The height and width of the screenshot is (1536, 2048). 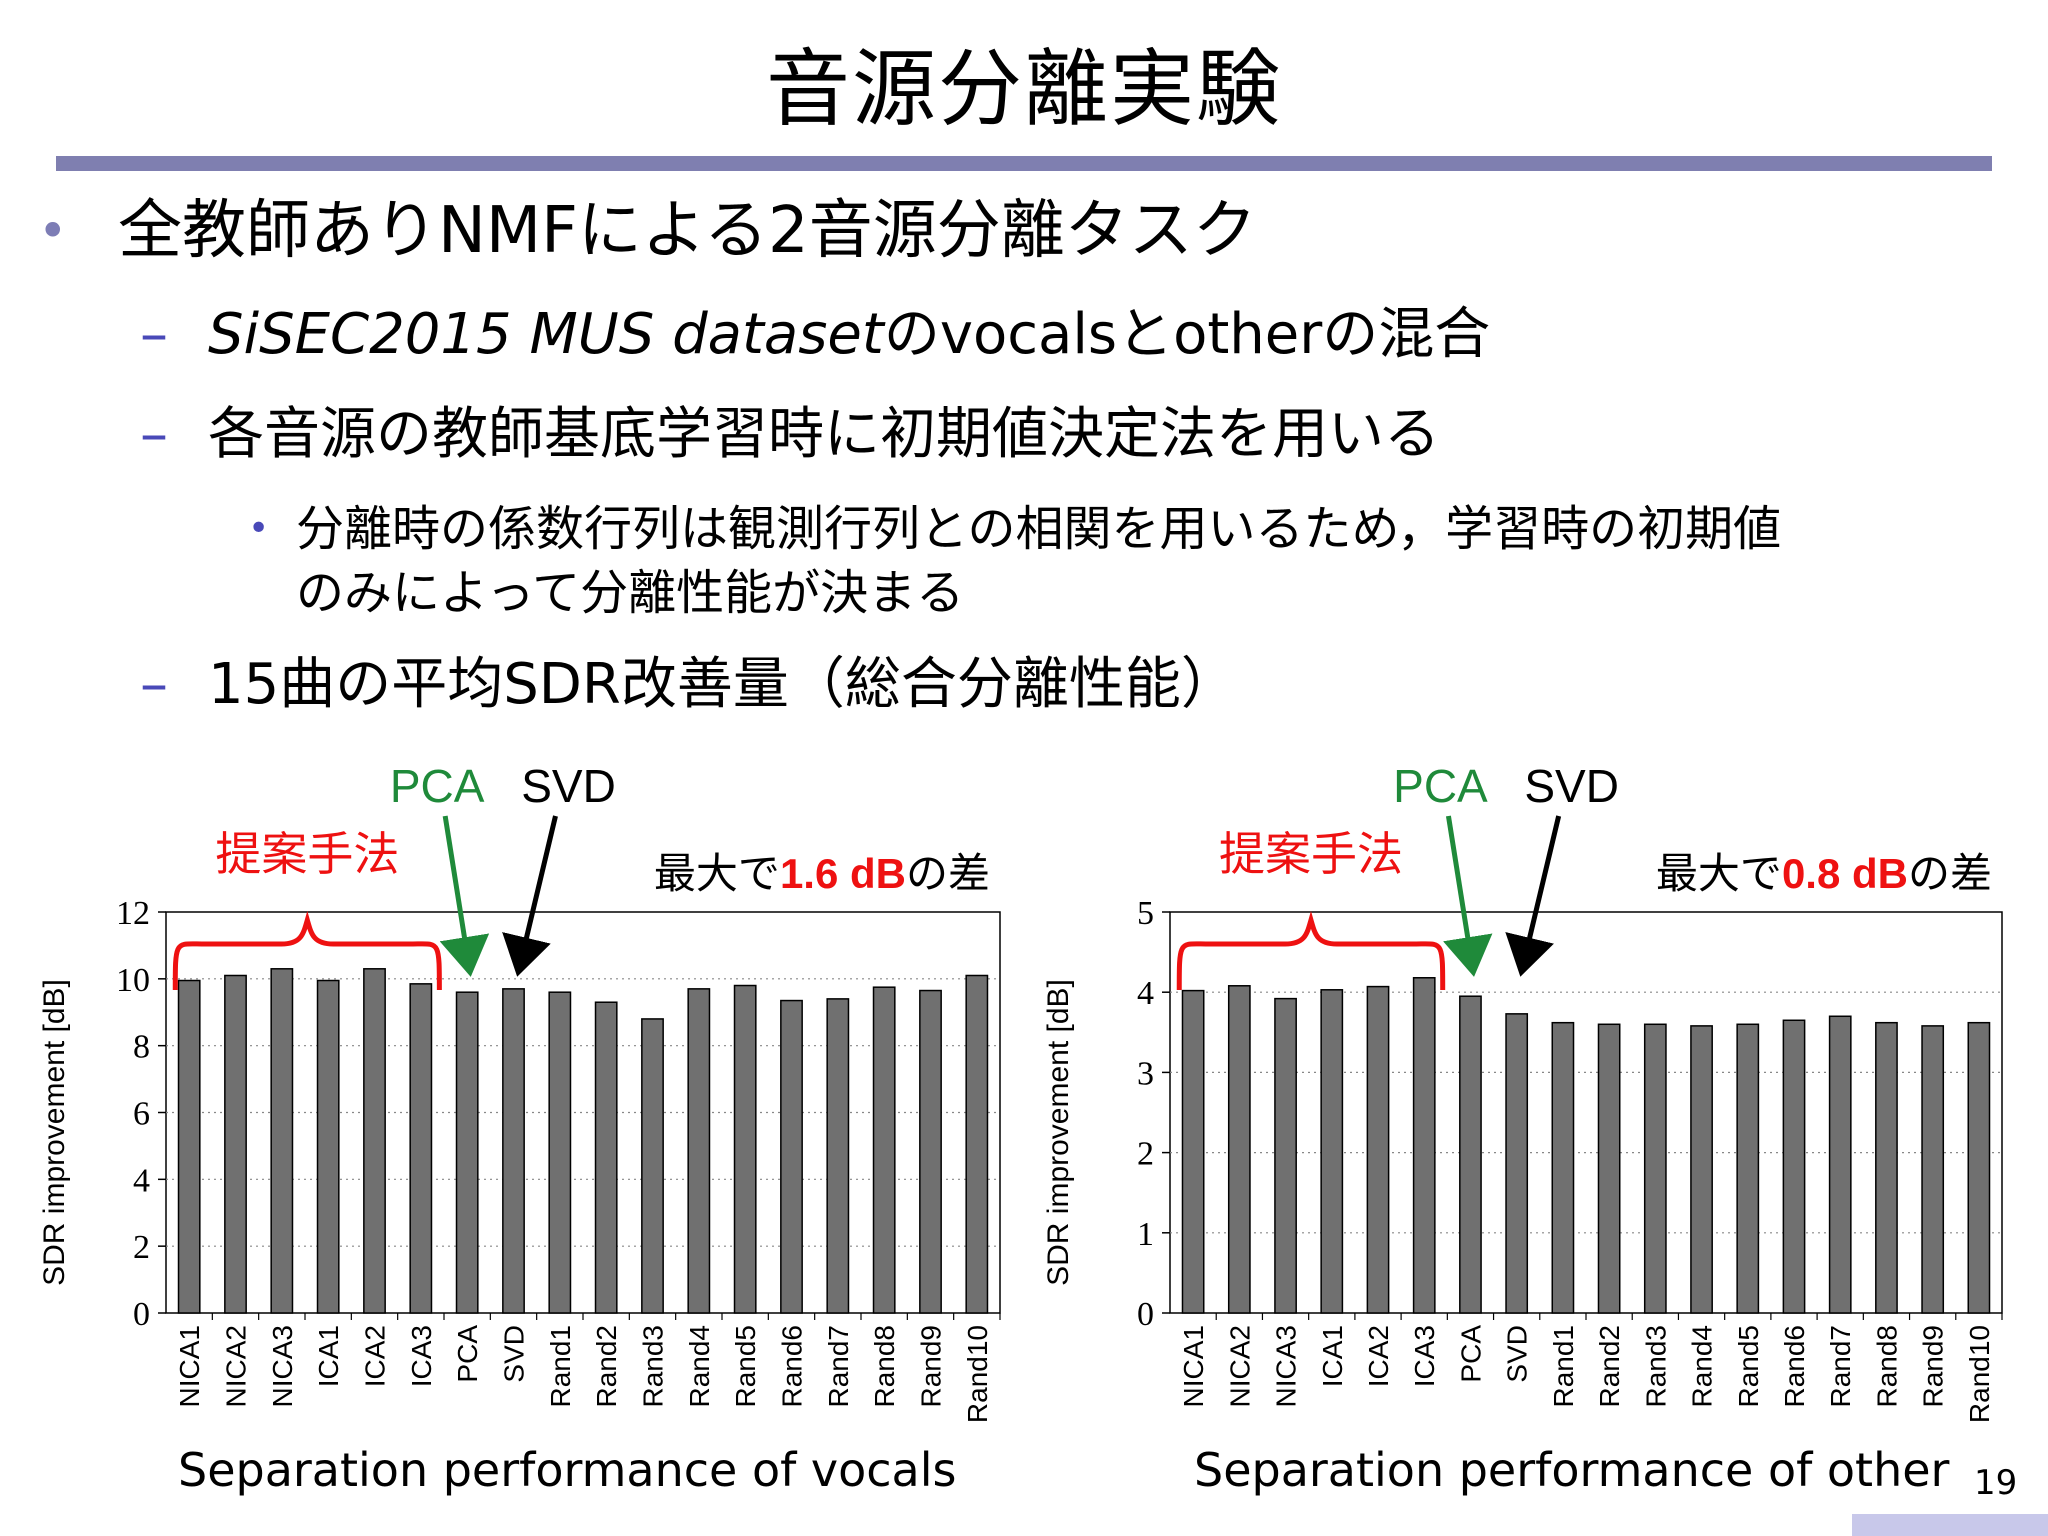 What do you see at coordinates (1571, 786) in the screenshot?
I see `svd-label-other: SVD` at bounding box center [1571, 786].